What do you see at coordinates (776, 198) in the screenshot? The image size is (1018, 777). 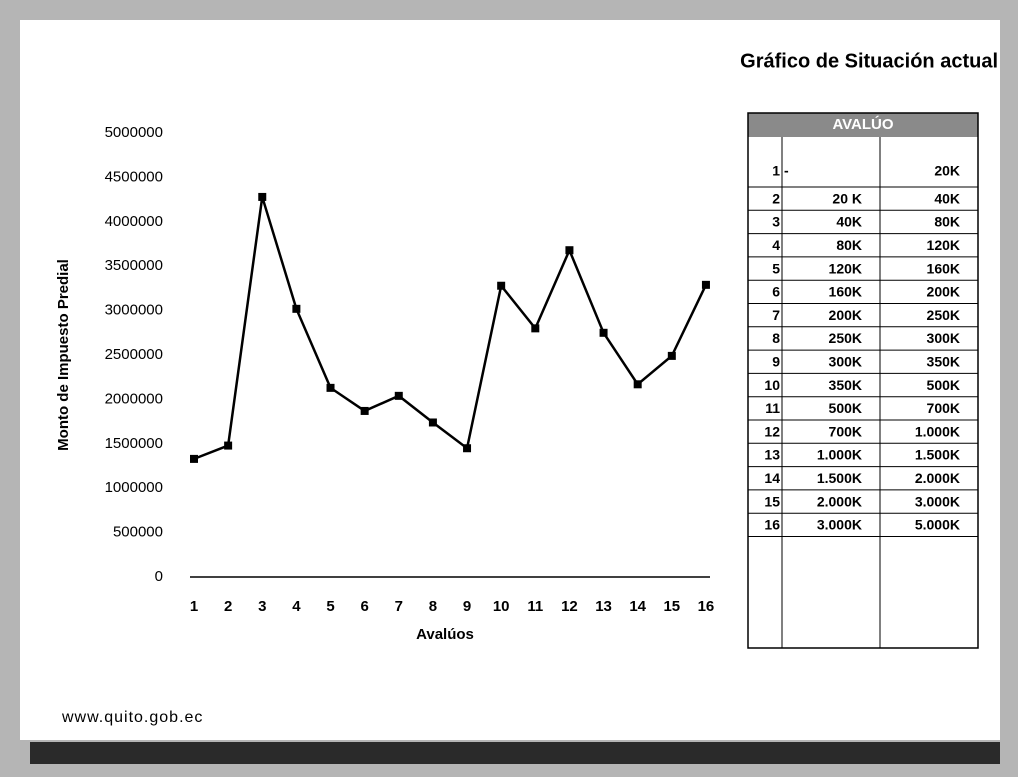 I see `table-cell: 2` at bounding box center [776, 198].